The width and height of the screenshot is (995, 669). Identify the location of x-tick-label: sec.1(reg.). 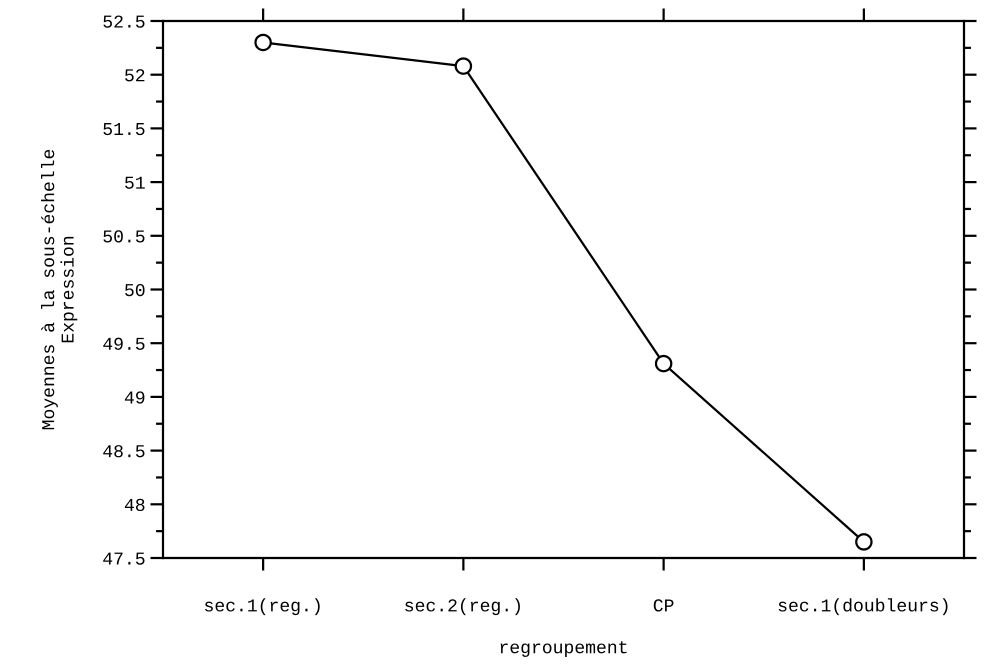
(262, 607).